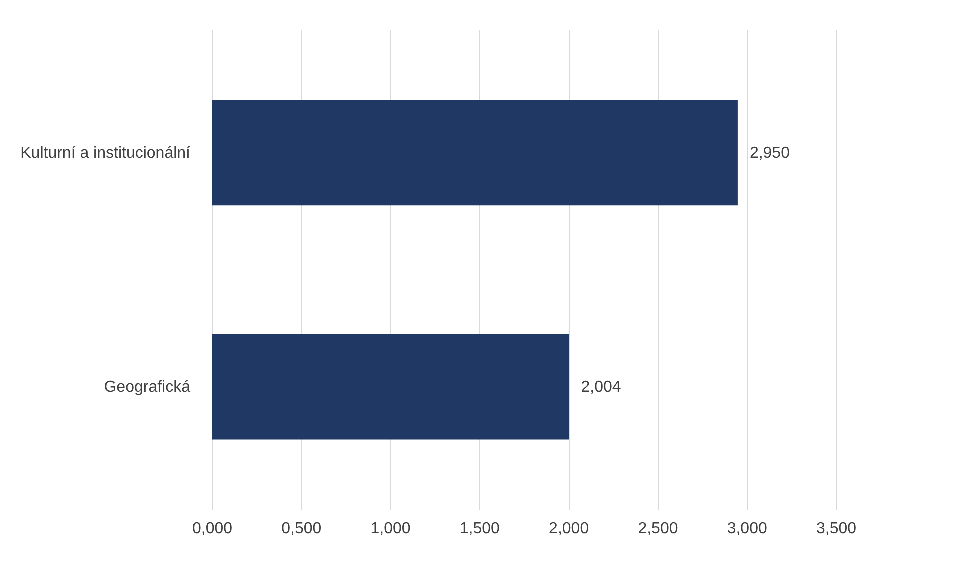 The width and height of the screenshot is (954, 578). I want to click on x-tick-label: 2,500, so click(658, 529).